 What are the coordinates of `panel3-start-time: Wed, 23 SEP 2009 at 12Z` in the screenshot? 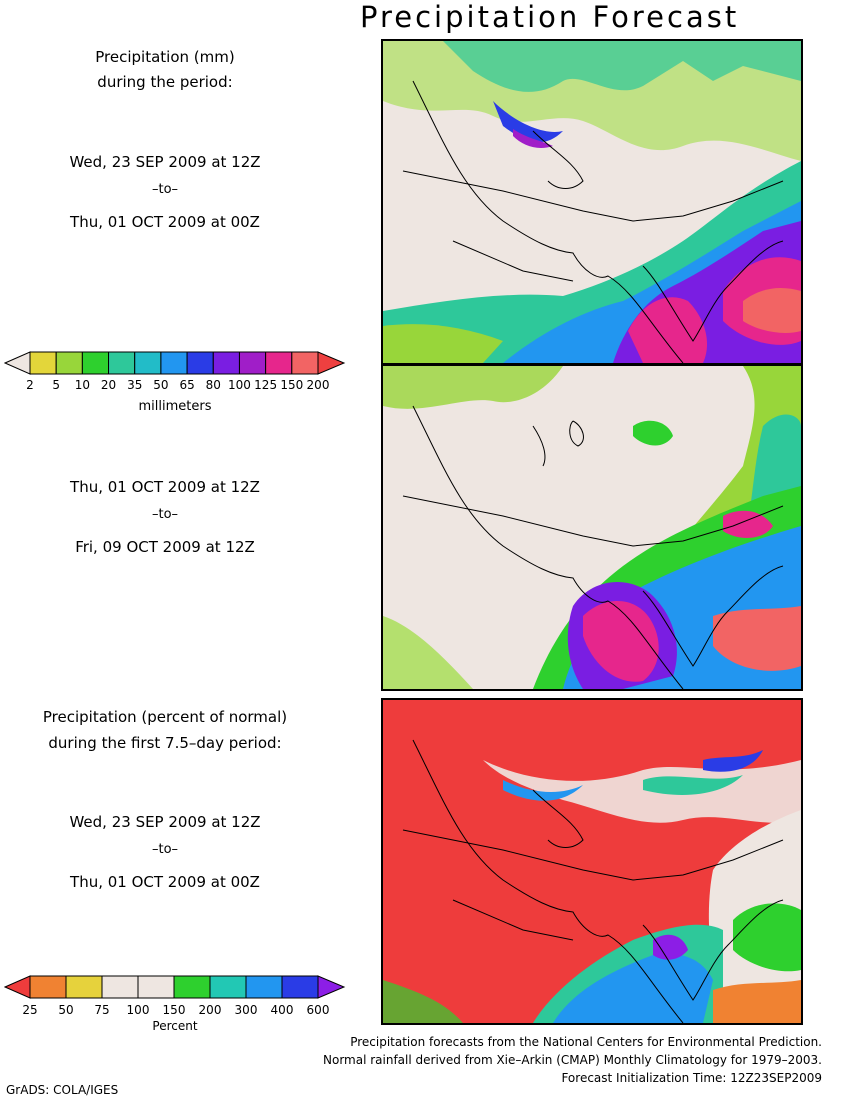 It's located at (165, 822).